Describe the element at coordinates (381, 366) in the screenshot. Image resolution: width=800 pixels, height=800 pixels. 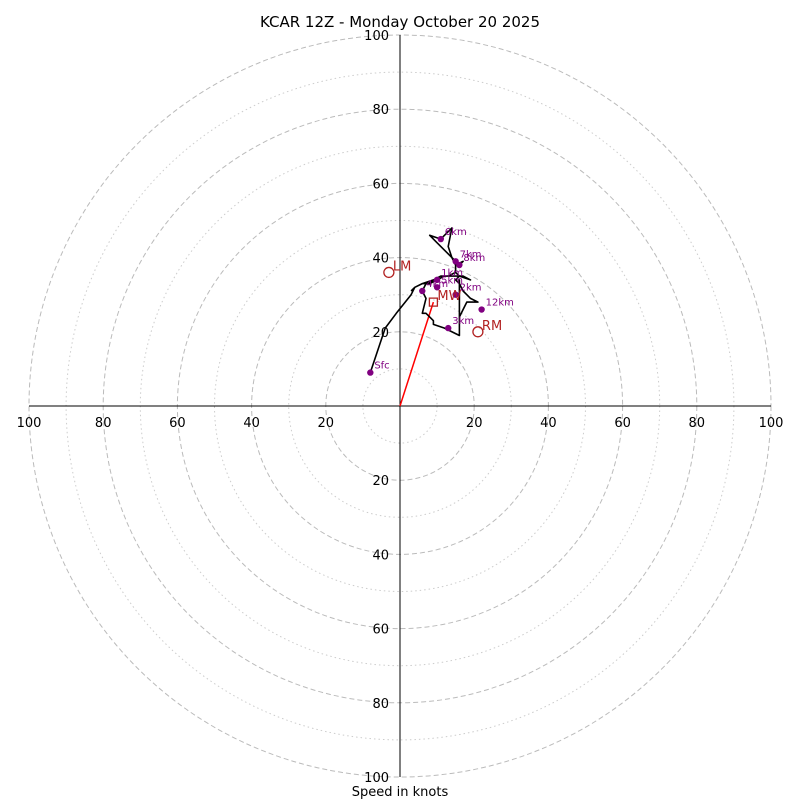
I see `height-label-Sfc: Sfc` at that location.